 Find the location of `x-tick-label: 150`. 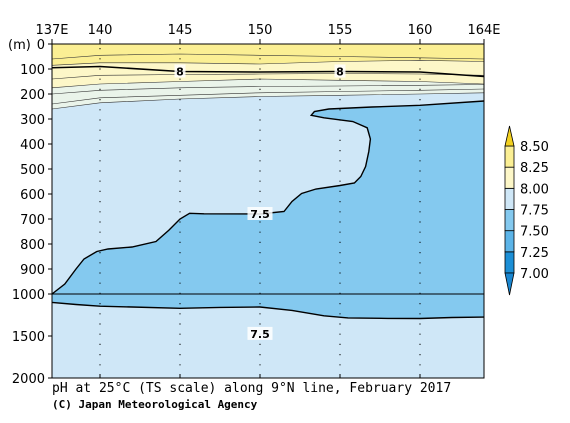

x-tick-label: 150 is located at coordinates (260, 30).